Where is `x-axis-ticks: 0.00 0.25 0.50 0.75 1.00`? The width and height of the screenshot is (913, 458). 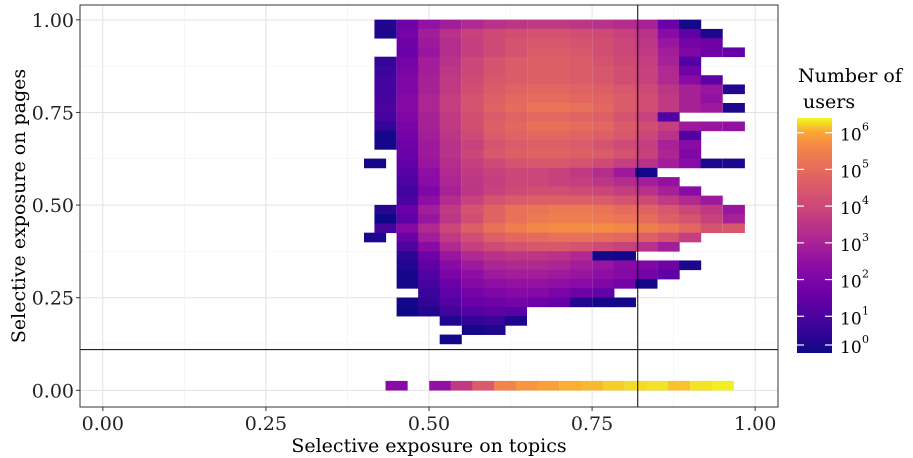 x-axis-ticks: 0.00 0.25 0.50 0.75 1.00 is located at coordinates (429, 421).